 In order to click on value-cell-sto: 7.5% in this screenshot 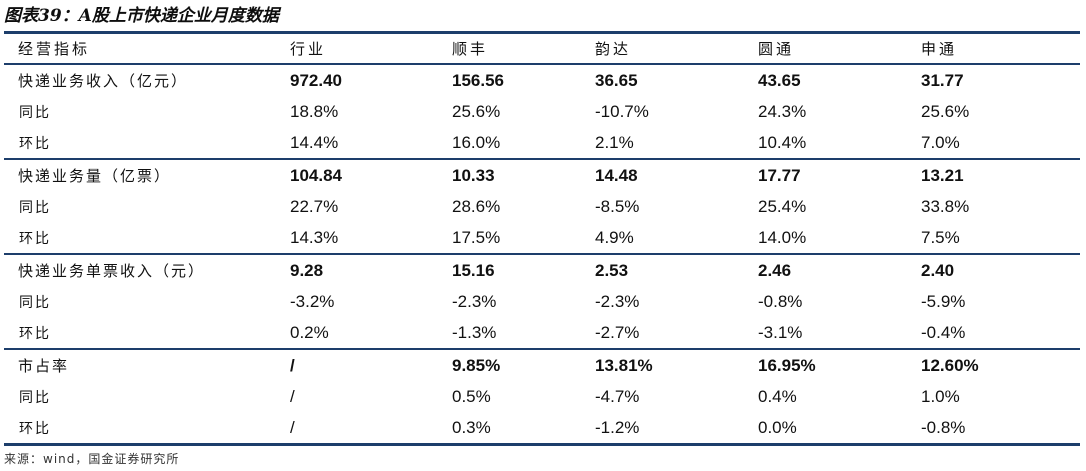, I will do `click(940, 237)`.